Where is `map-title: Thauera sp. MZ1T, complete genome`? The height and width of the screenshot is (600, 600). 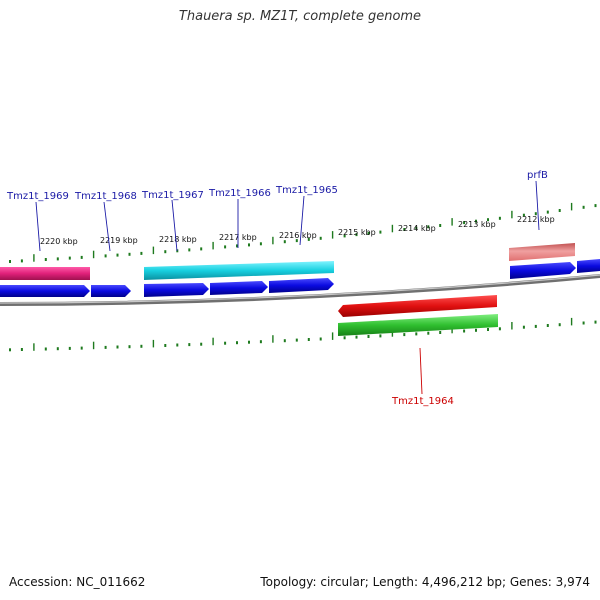
map-title: Thauera sp. MZ1T, complete genome is located at coordinates (300, 16).